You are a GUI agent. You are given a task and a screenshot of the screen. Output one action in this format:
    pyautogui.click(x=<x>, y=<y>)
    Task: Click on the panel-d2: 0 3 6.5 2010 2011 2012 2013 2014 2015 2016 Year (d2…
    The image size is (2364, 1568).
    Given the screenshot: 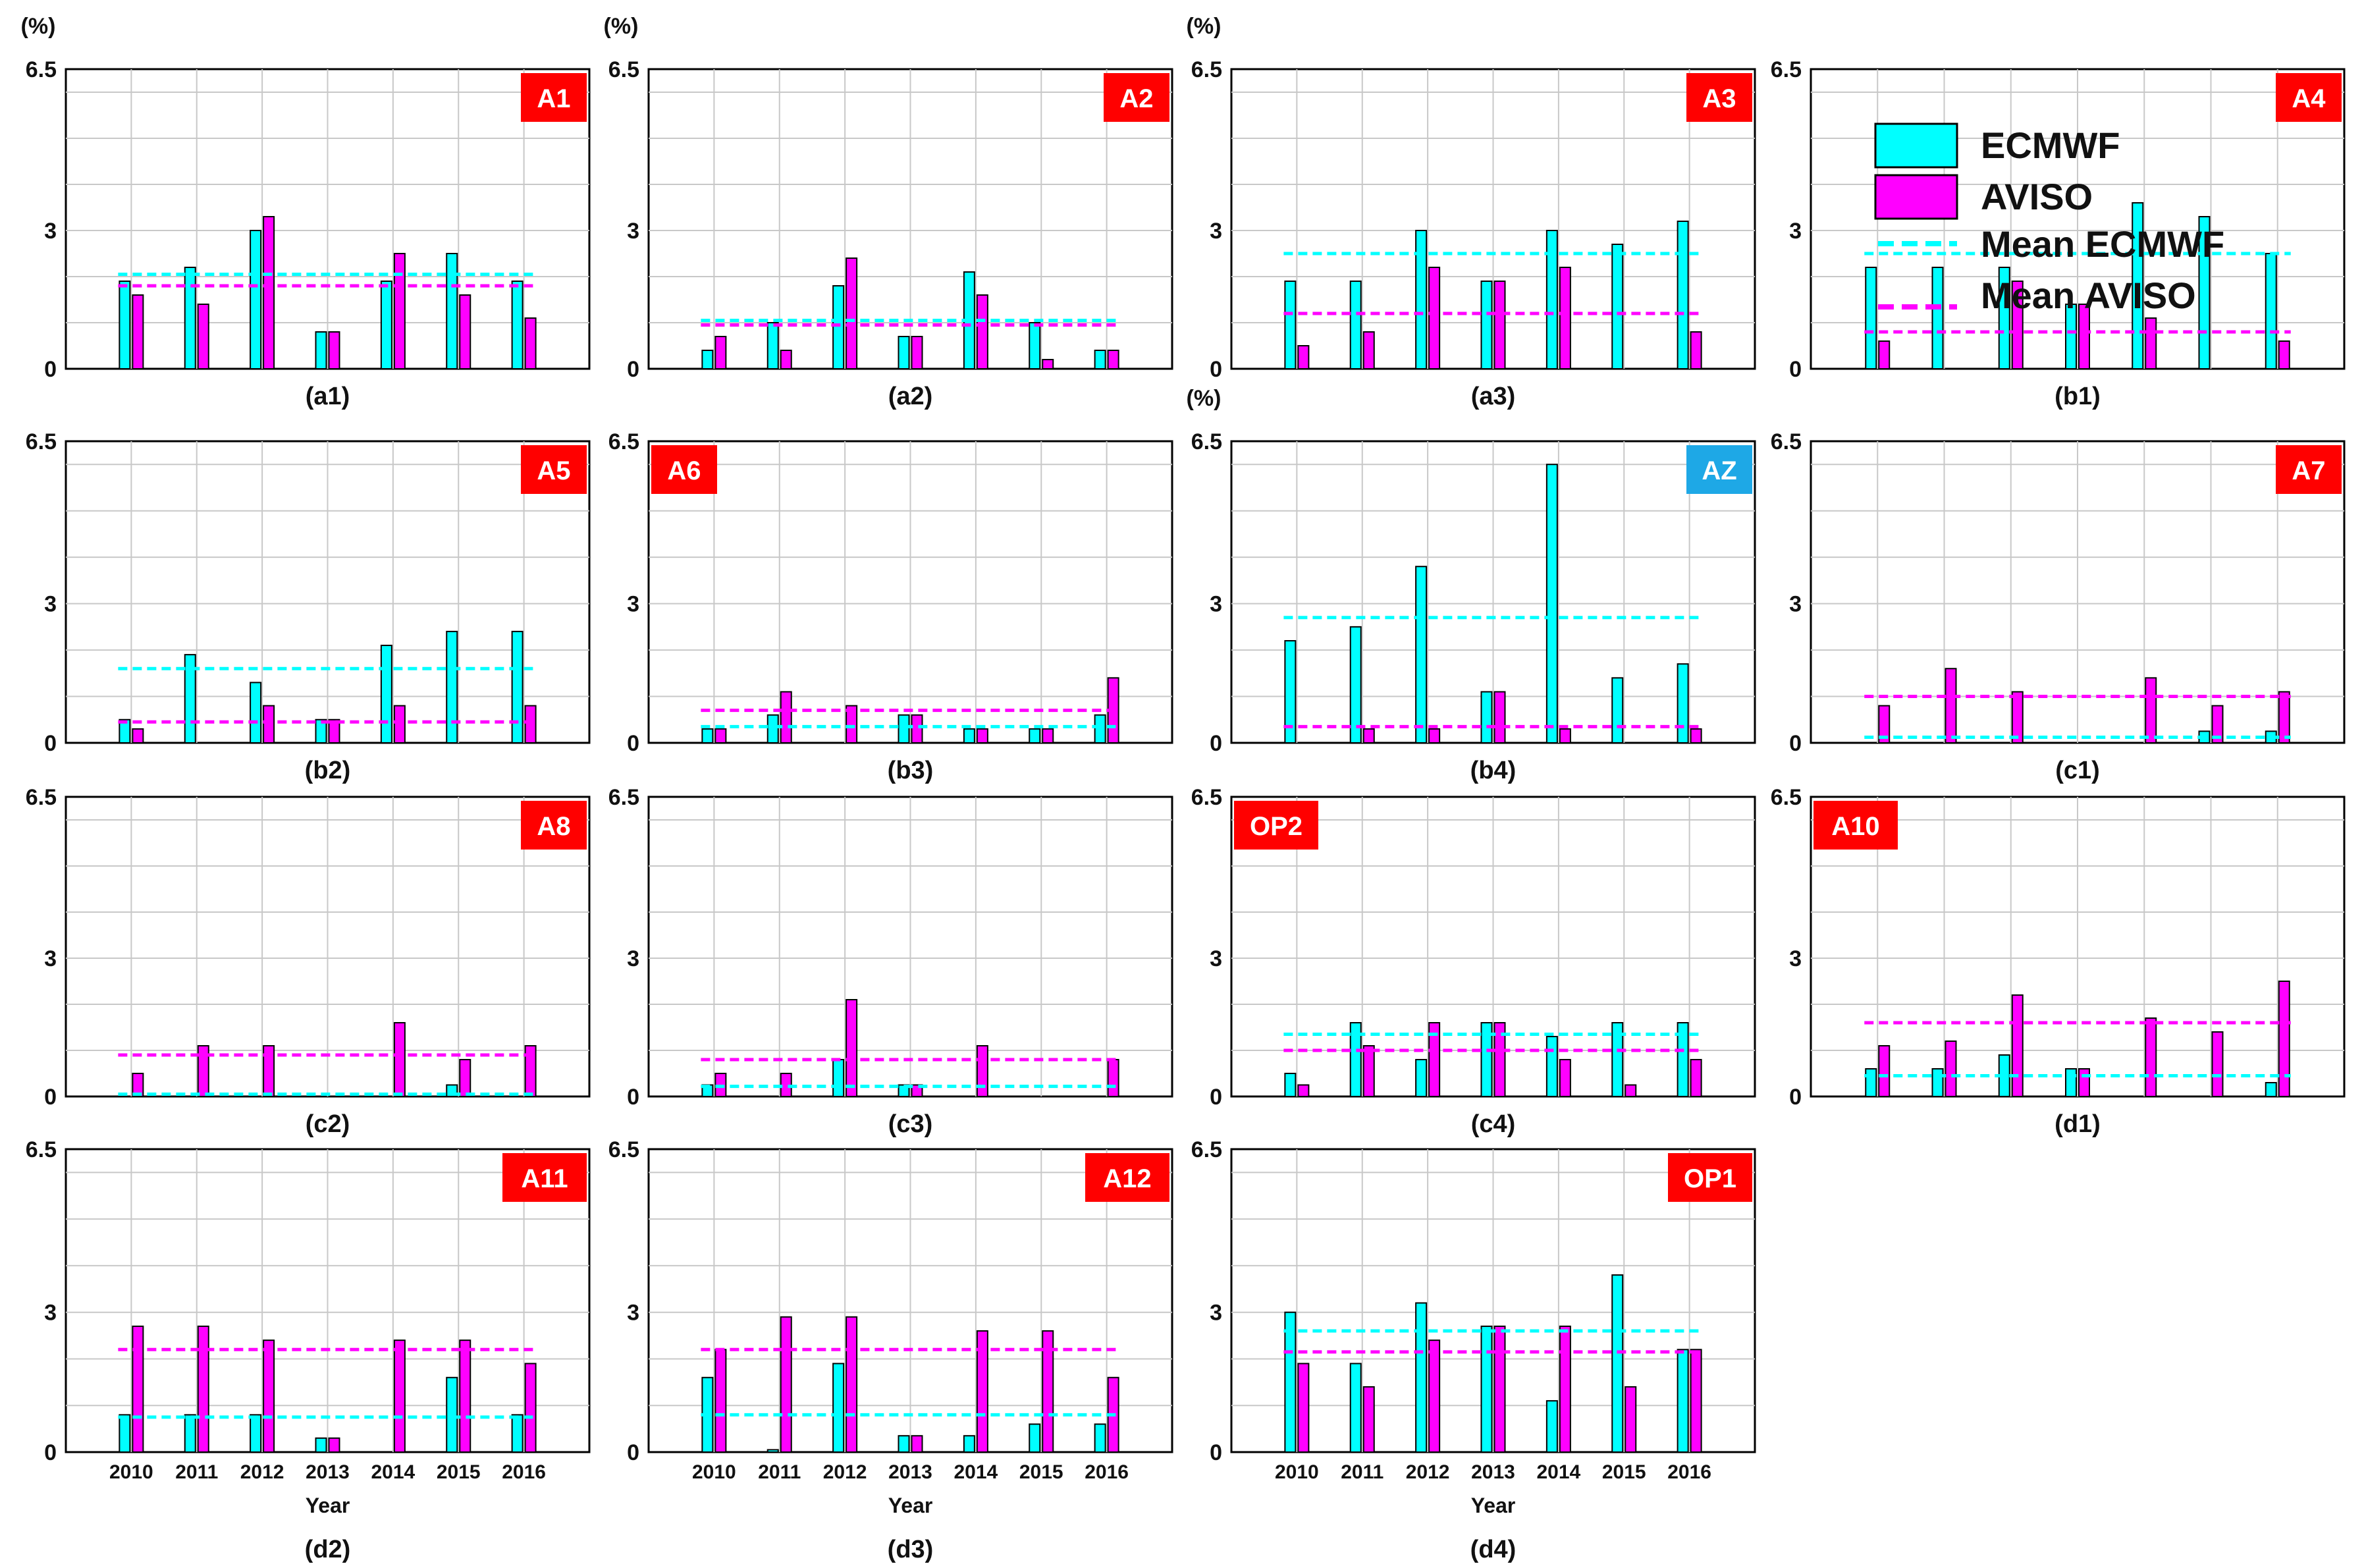 What is the action you would take?
    pyautogui.click(x=309, y=1350)
    